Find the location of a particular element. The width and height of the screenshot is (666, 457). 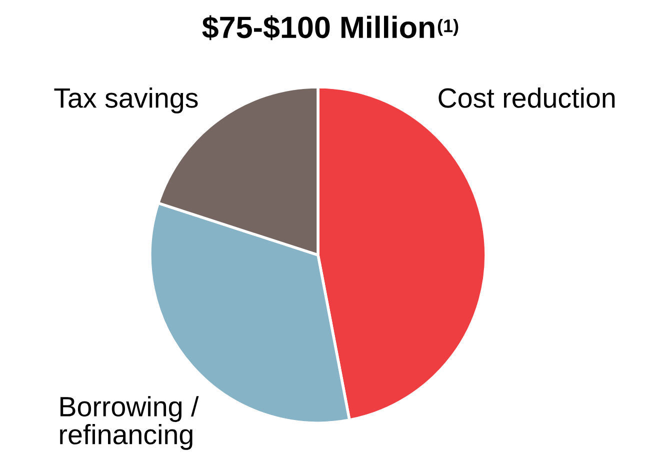

slice-label: Tax savings is located at coordinates (126, 100).